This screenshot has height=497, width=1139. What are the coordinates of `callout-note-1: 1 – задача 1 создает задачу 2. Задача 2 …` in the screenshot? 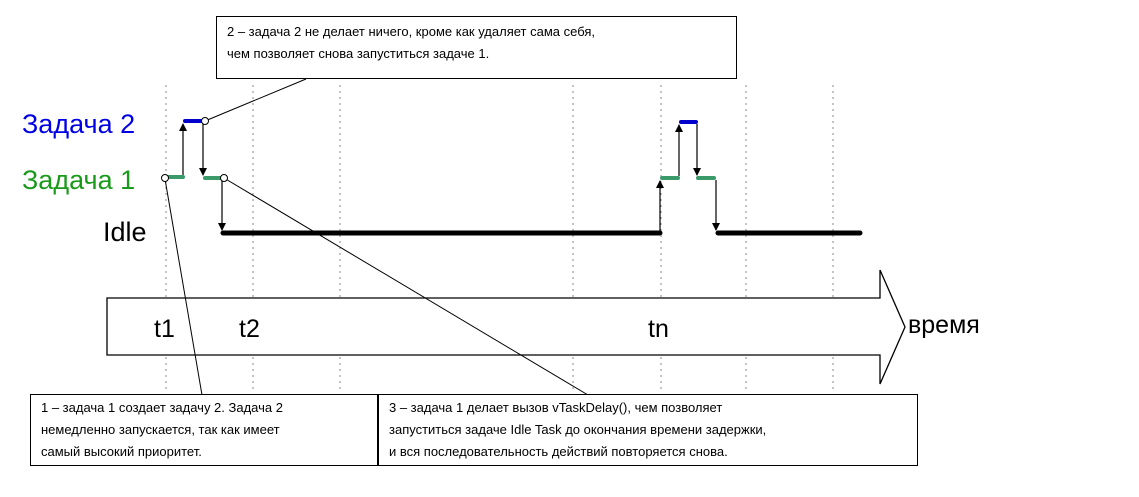 It's located at (204, 430).